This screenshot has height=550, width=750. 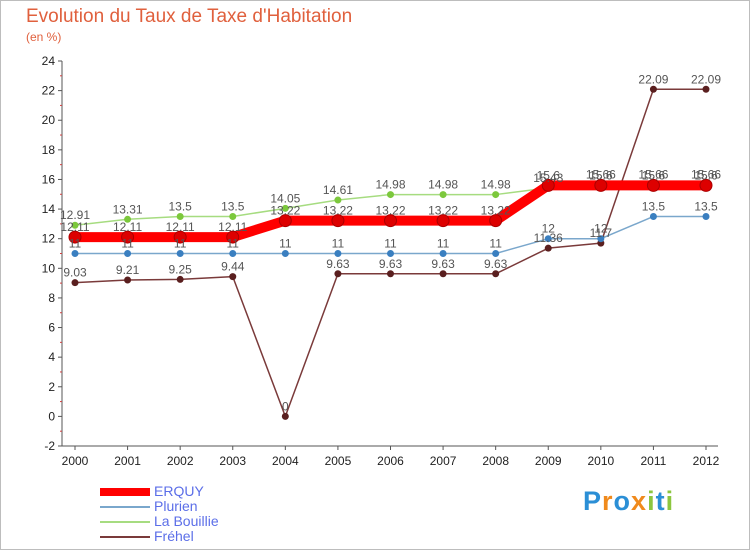 I want to click on x-tick-label: 2010, so click(x=600, y=461).